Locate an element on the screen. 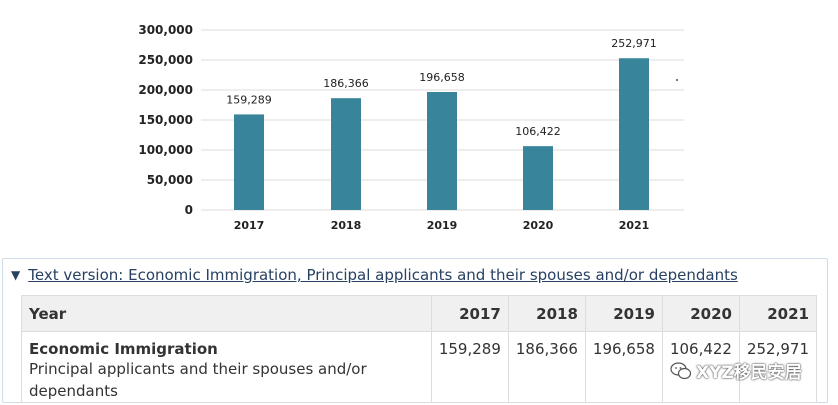  bar-2021 is located at coordinates (634, 134).